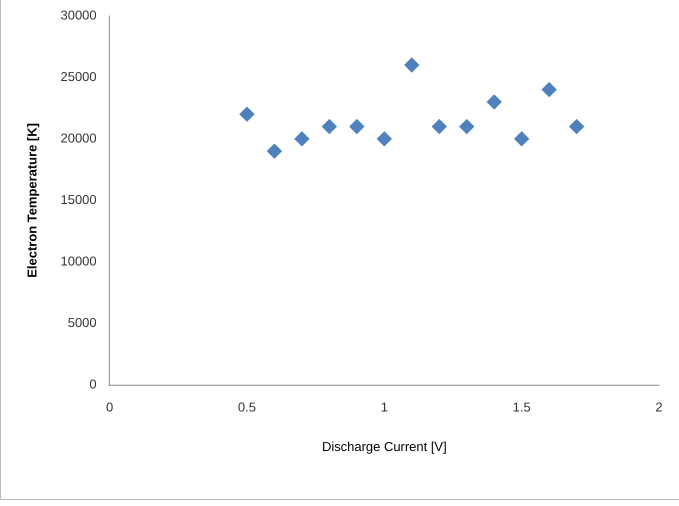 The image size is (679, 506). I want to click on y-tick-label: 5000, so click(82, 322).